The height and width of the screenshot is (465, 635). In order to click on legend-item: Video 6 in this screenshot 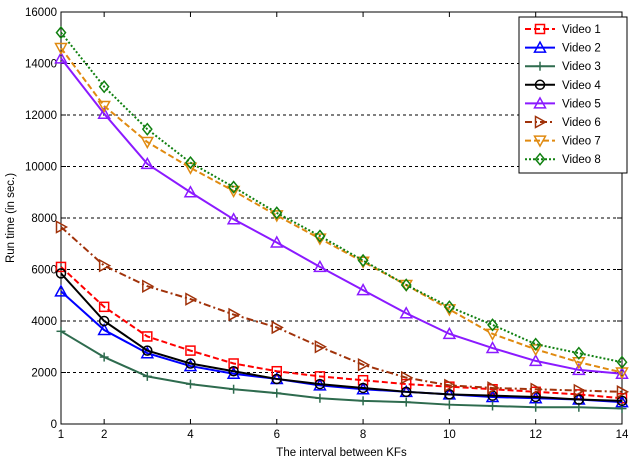, I will do `click(563, 122)`.